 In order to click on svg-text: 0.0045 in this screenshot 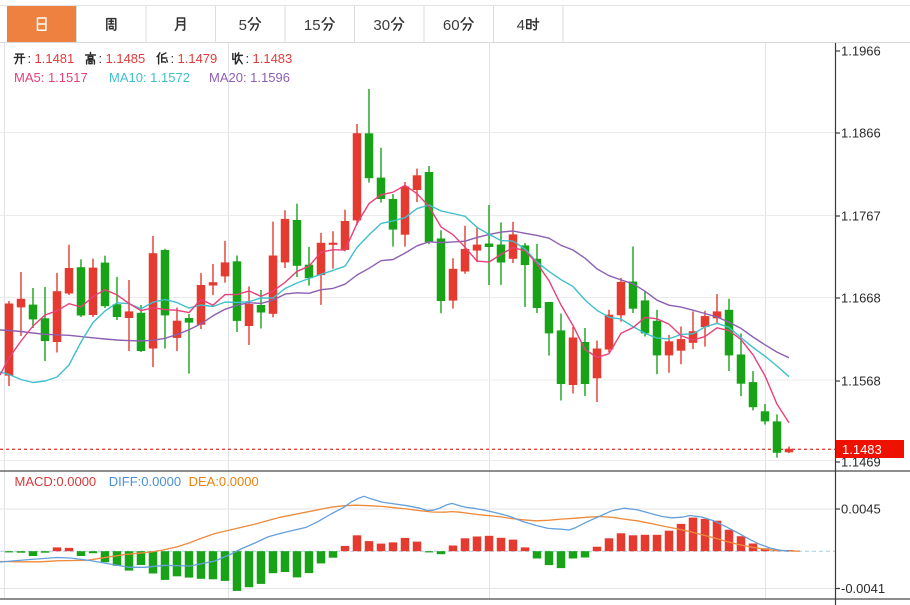, I will do `click(861, 509)`.